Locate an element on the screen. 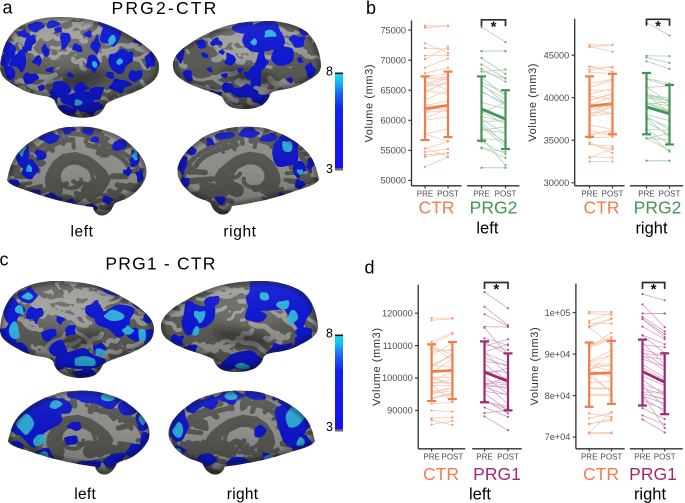 This screenshot has width=685, height=503. svg-text: d is located at coordinates (370, 268).